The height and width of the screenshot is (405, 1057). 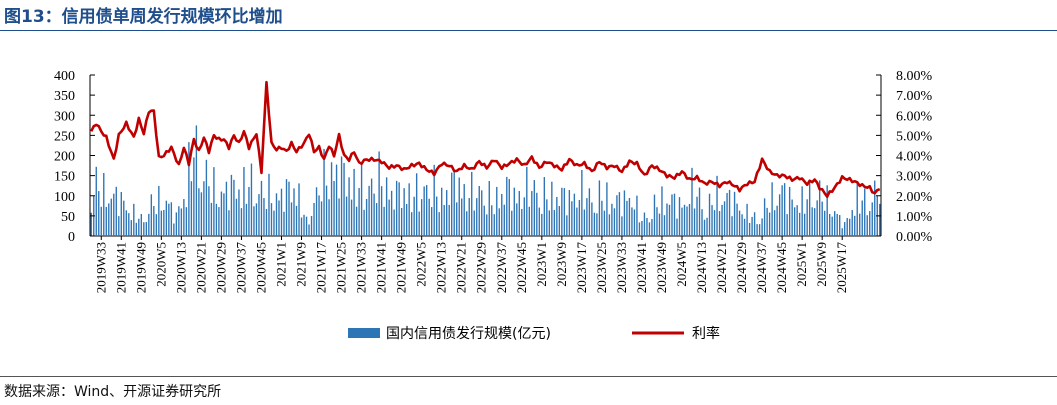 What do you see at coordinates (528, 30) in the screenshot?
I see `title-rule` at bounding box center [528, 30].